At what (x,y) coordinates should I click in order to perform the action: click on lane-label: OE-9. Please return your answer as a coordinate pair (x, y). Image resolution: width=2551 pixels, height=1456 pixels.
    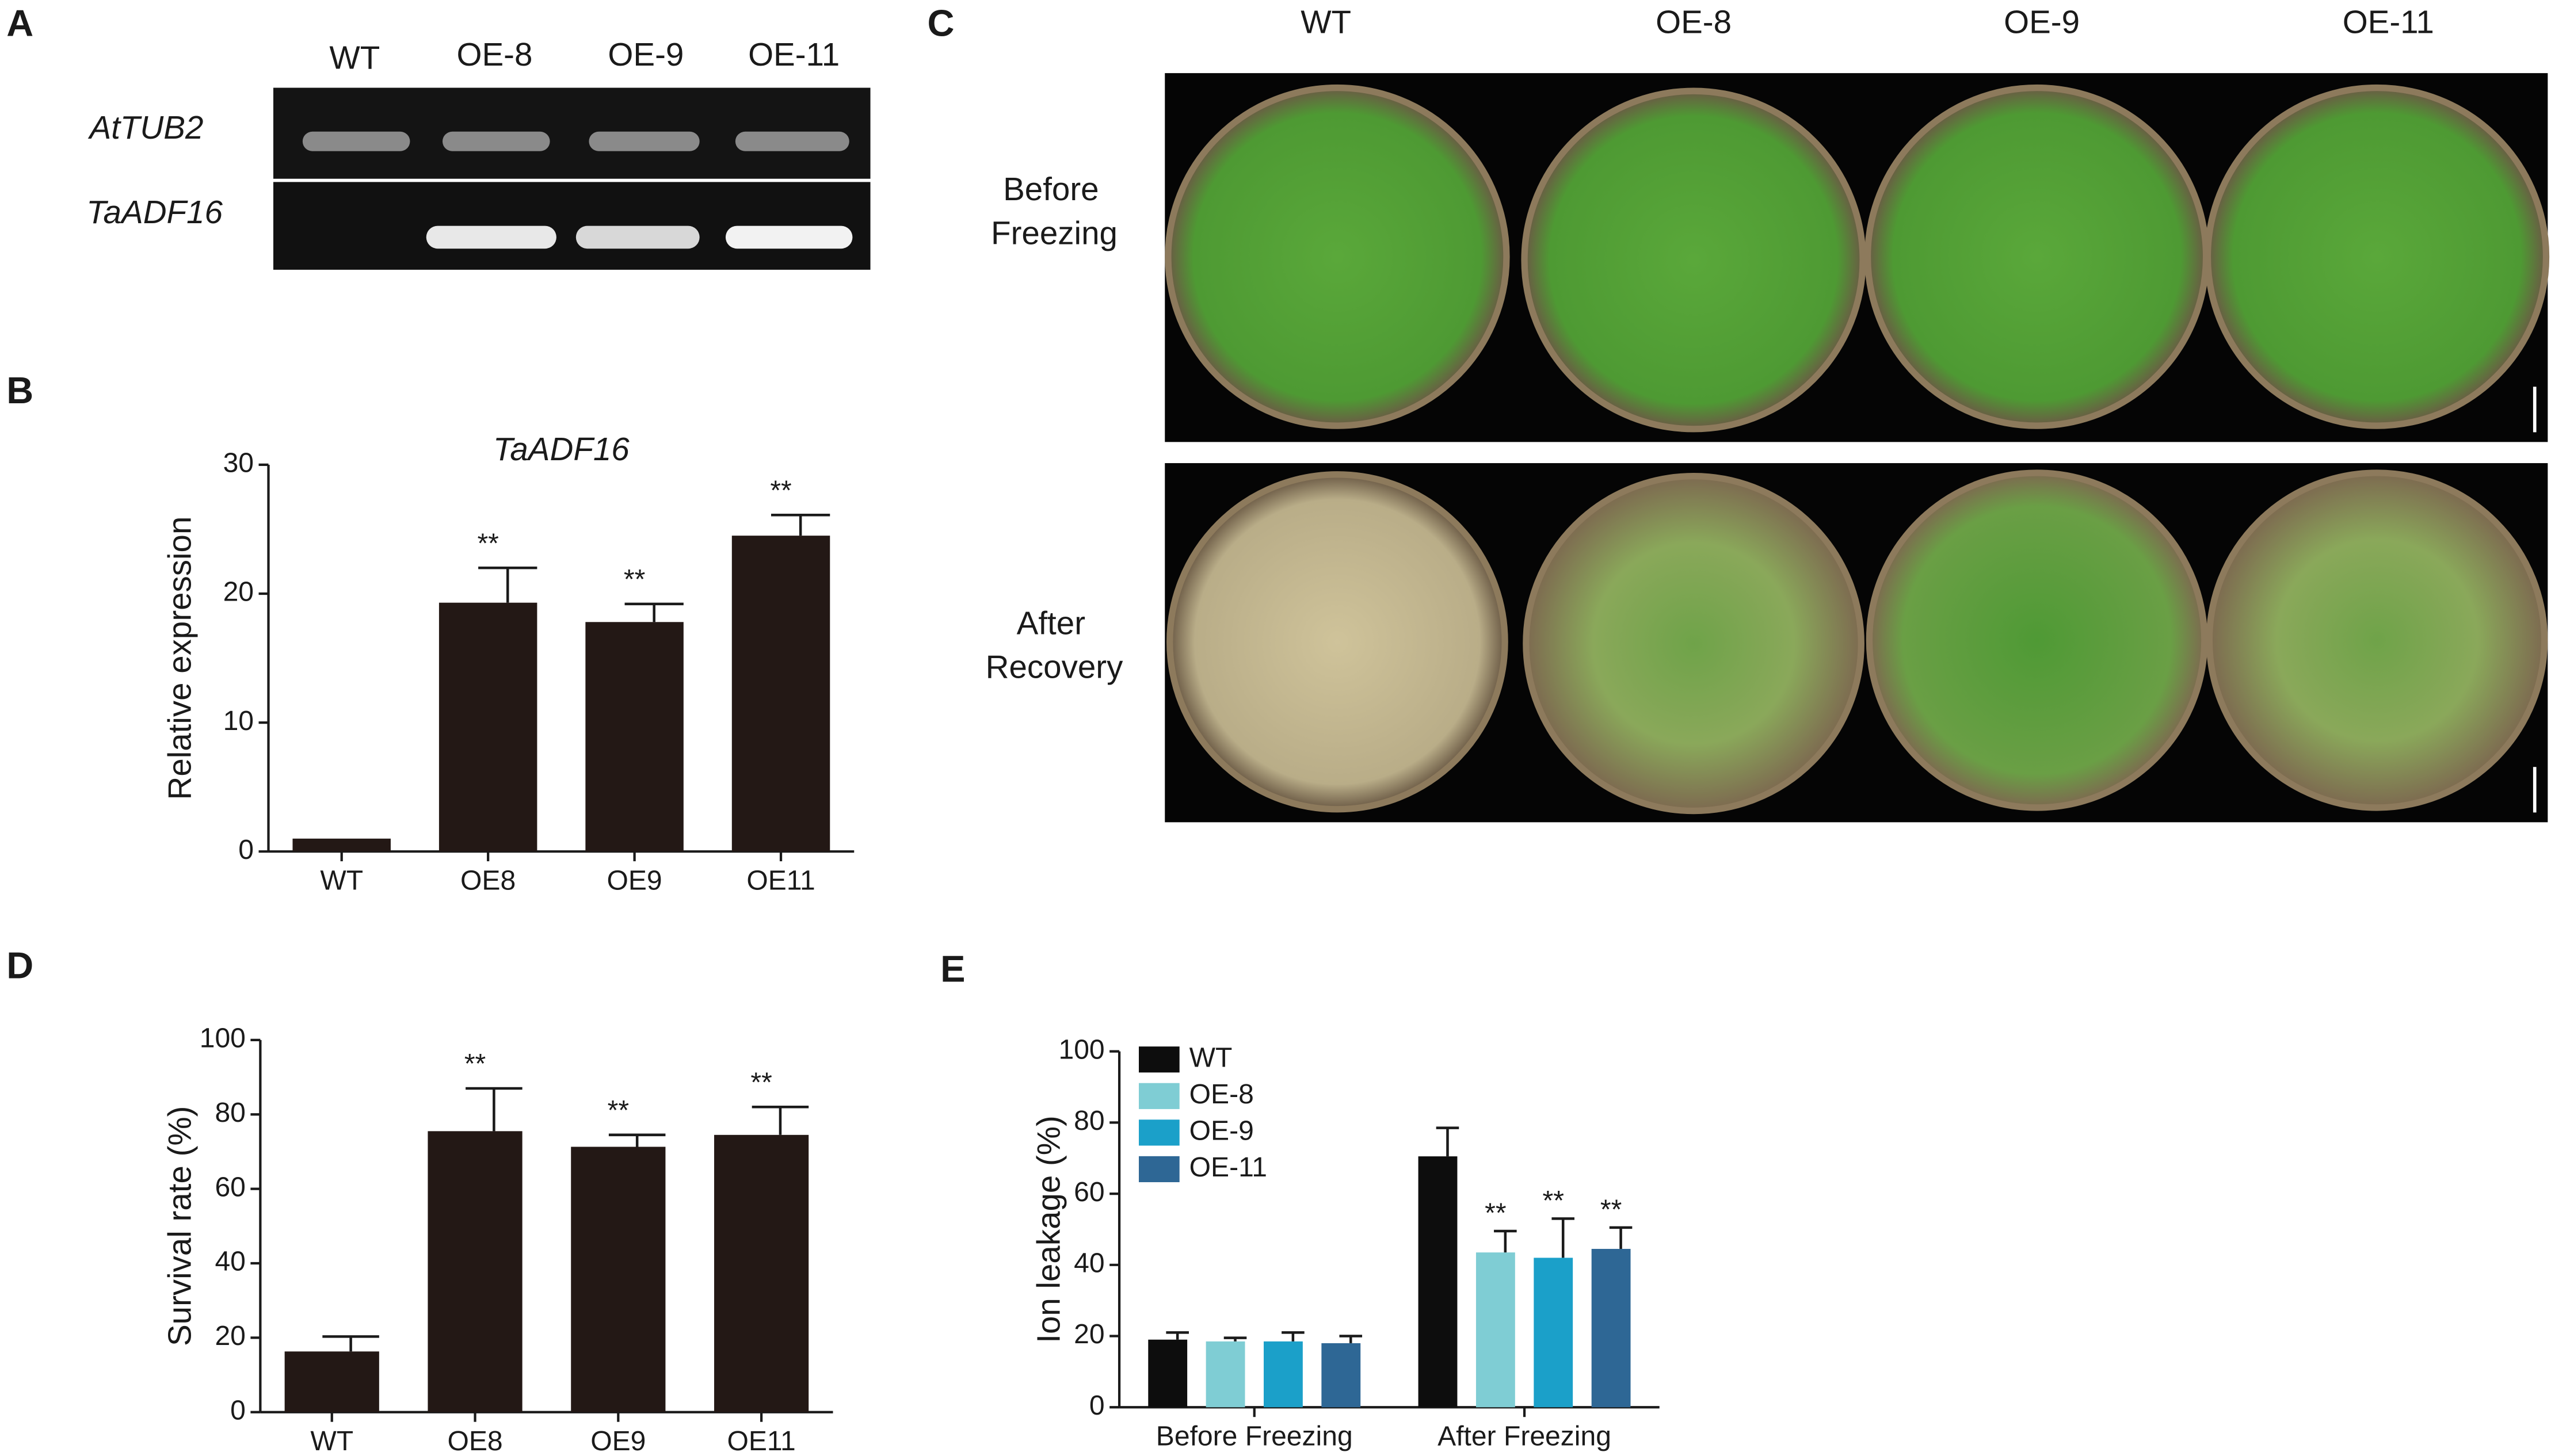
    Looking at the image, I should click on (646, 54).